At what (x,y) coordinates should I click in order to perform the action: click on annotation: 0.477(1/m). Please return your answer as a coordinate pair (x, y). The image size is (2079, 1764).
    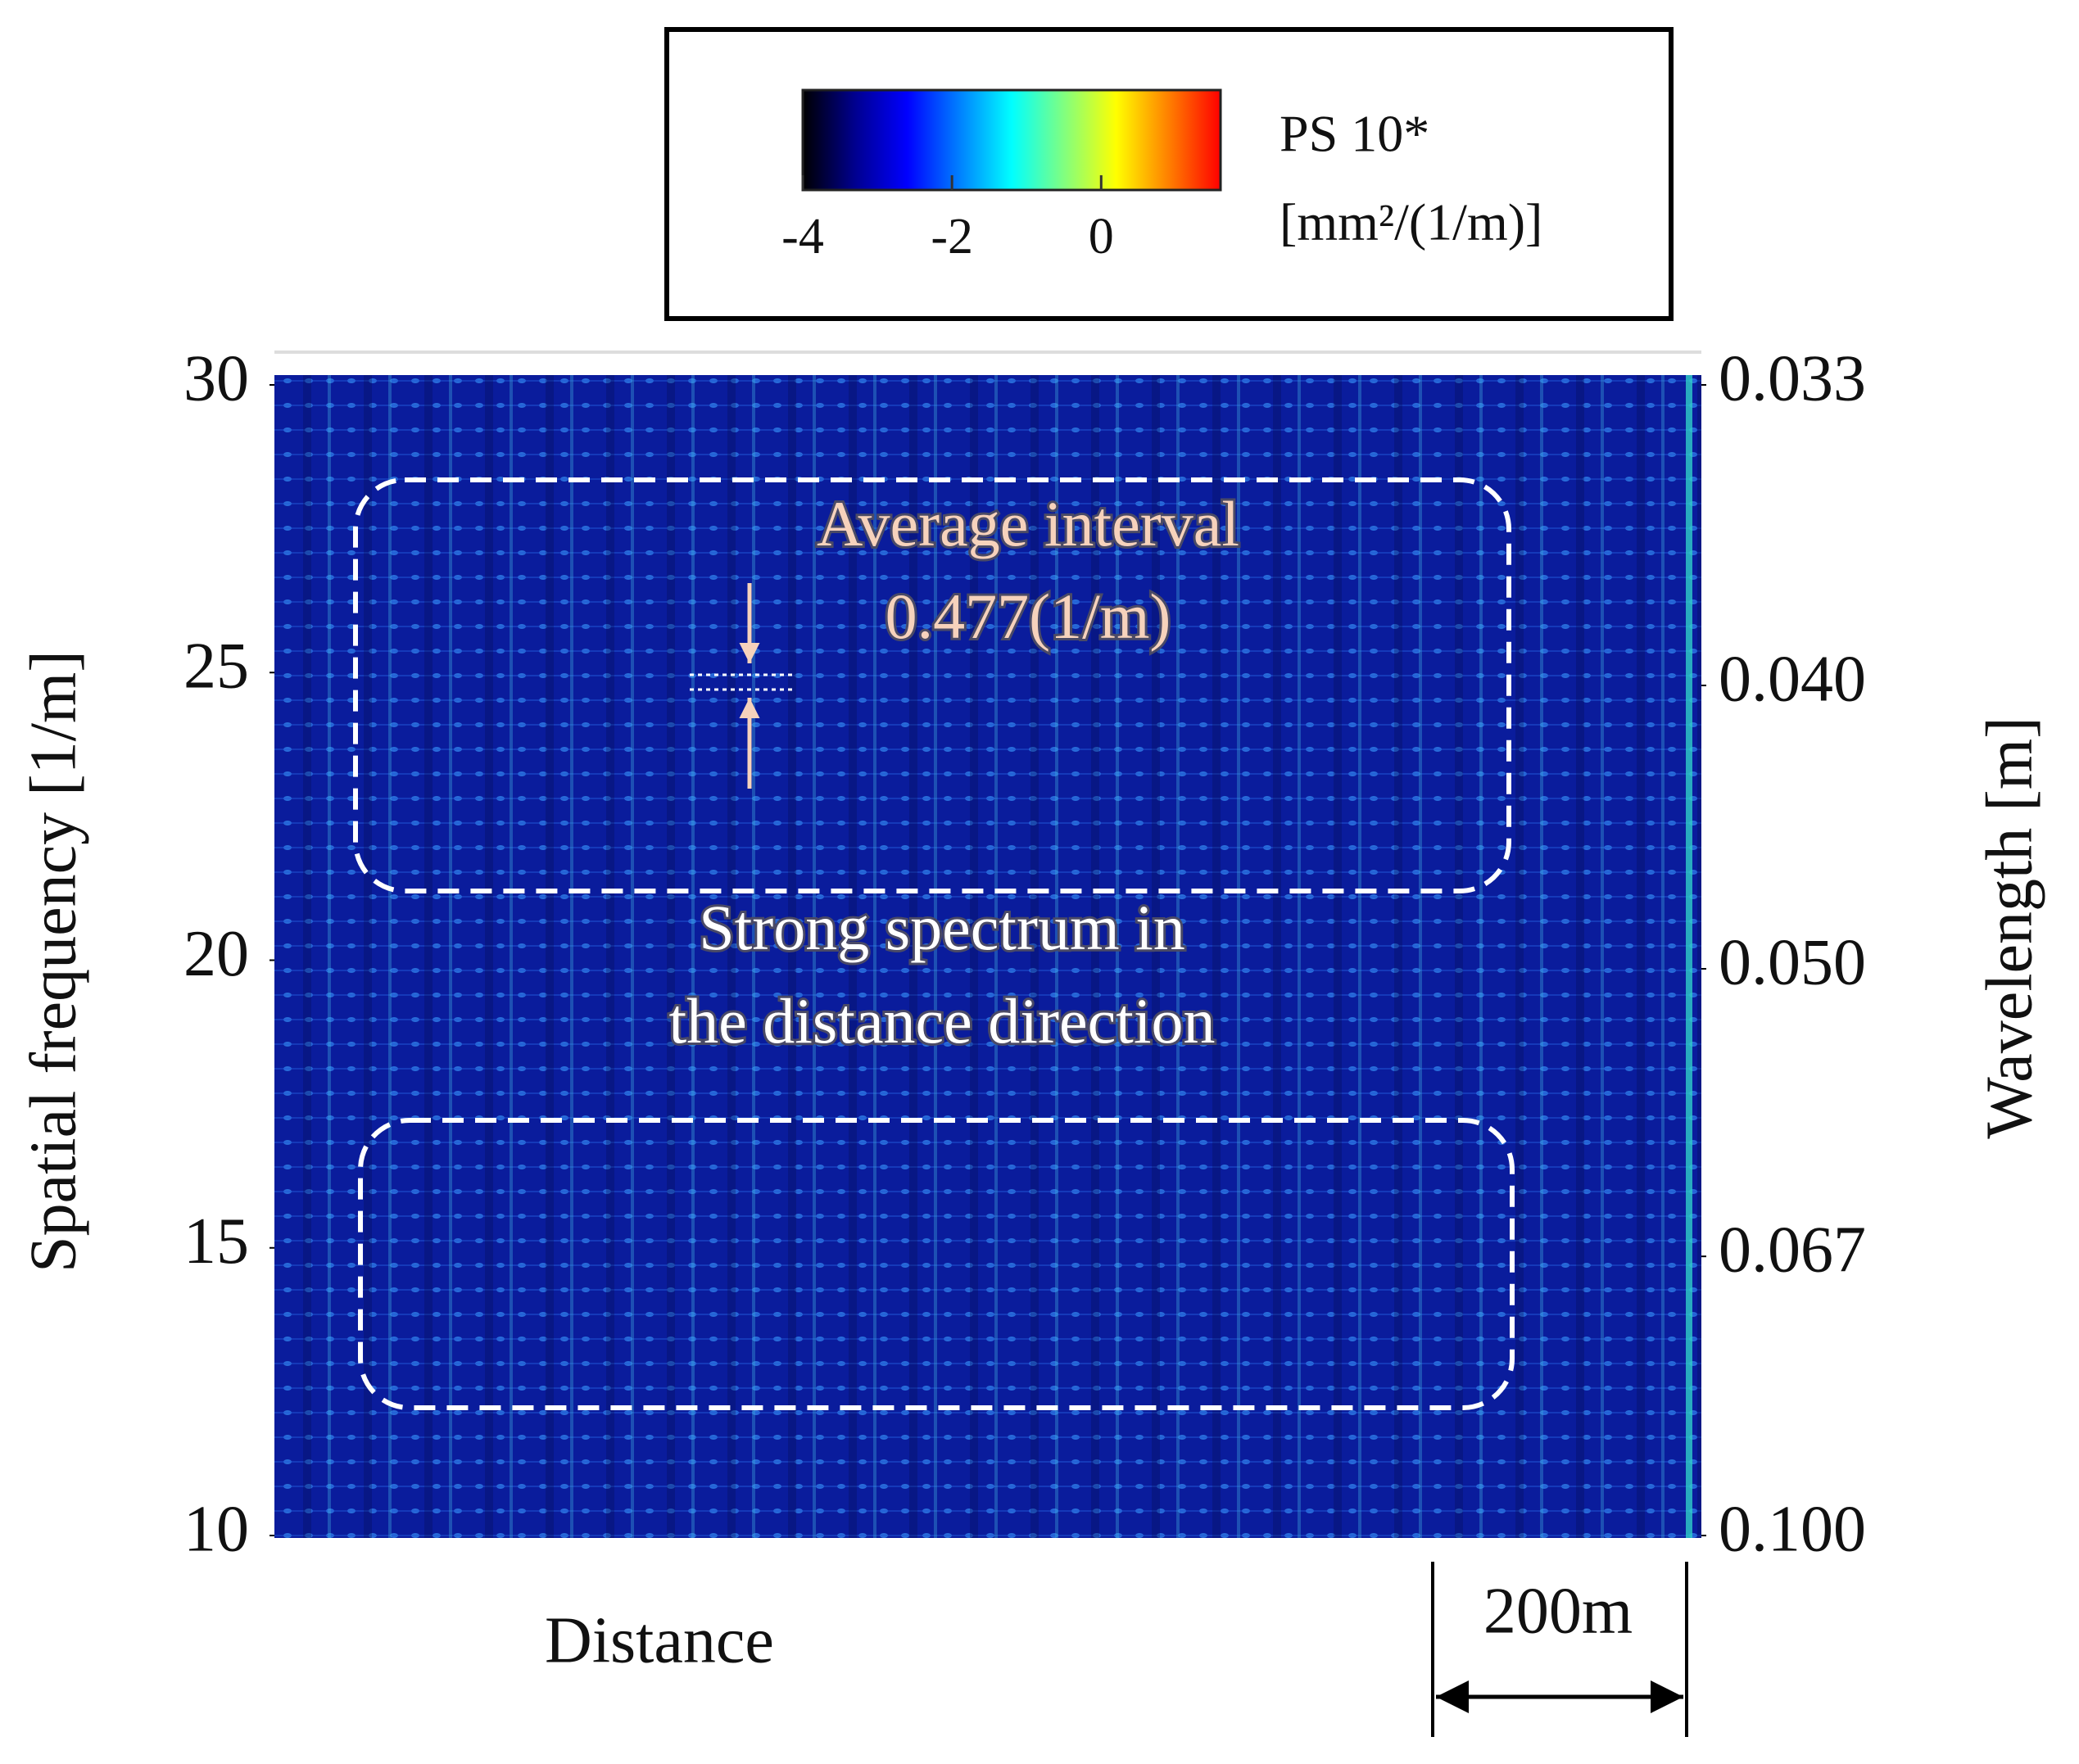
    Looking at the image, I should click on (1028, 616).